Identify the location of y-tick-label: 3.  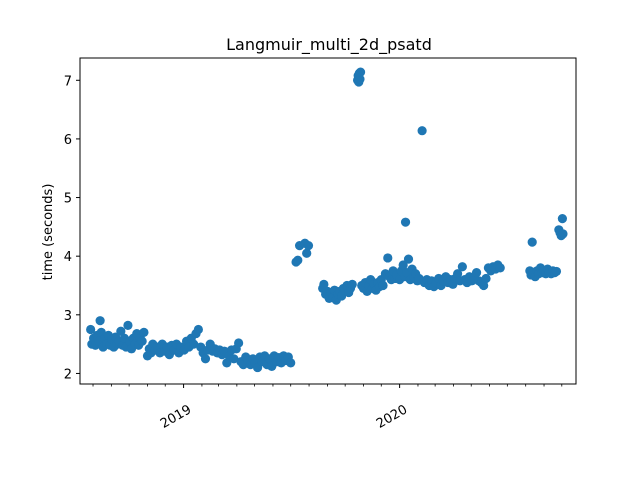
(68, 316).